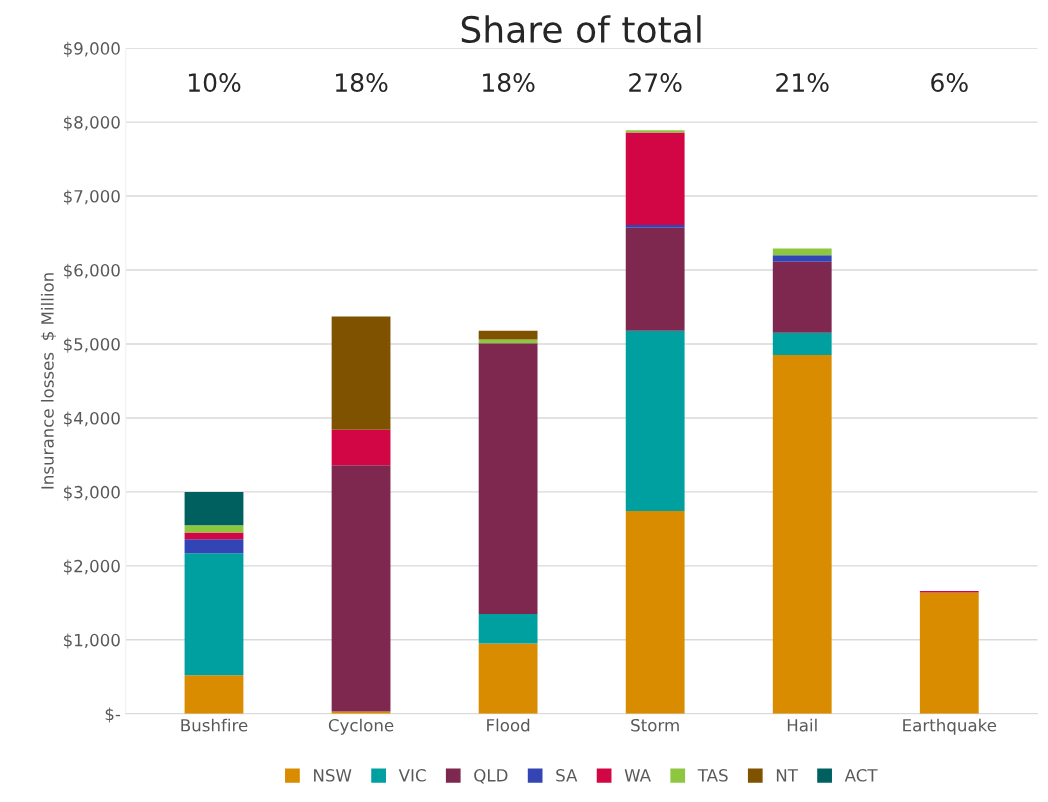 The height and width of the screenshot is (802, 1048). What do you see at coordinates (48, 381) in the screenshot?
I see `y-axis-title: Insurance losses $ Million` at bounding box center [48, 381].